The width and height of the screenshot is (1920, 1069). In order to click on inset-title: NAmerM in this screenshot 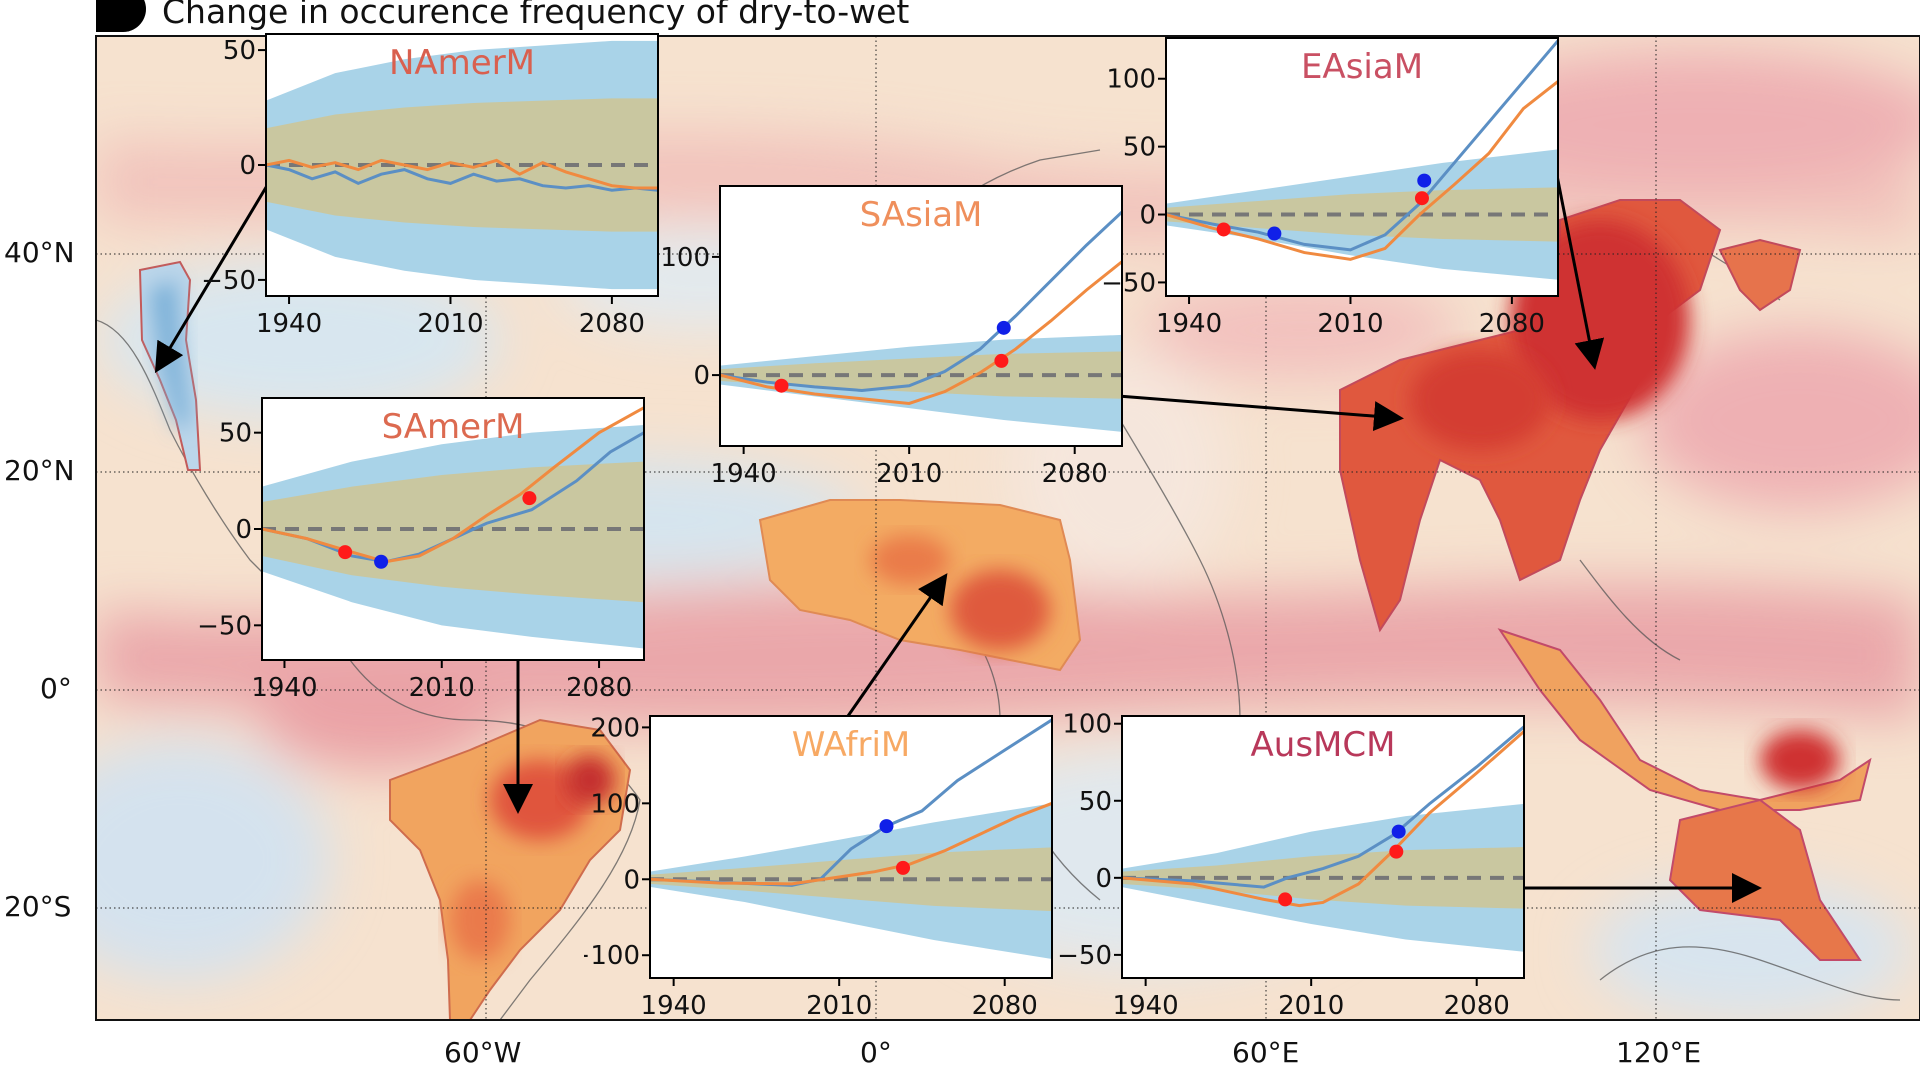, I will do `click(462, 63)`.